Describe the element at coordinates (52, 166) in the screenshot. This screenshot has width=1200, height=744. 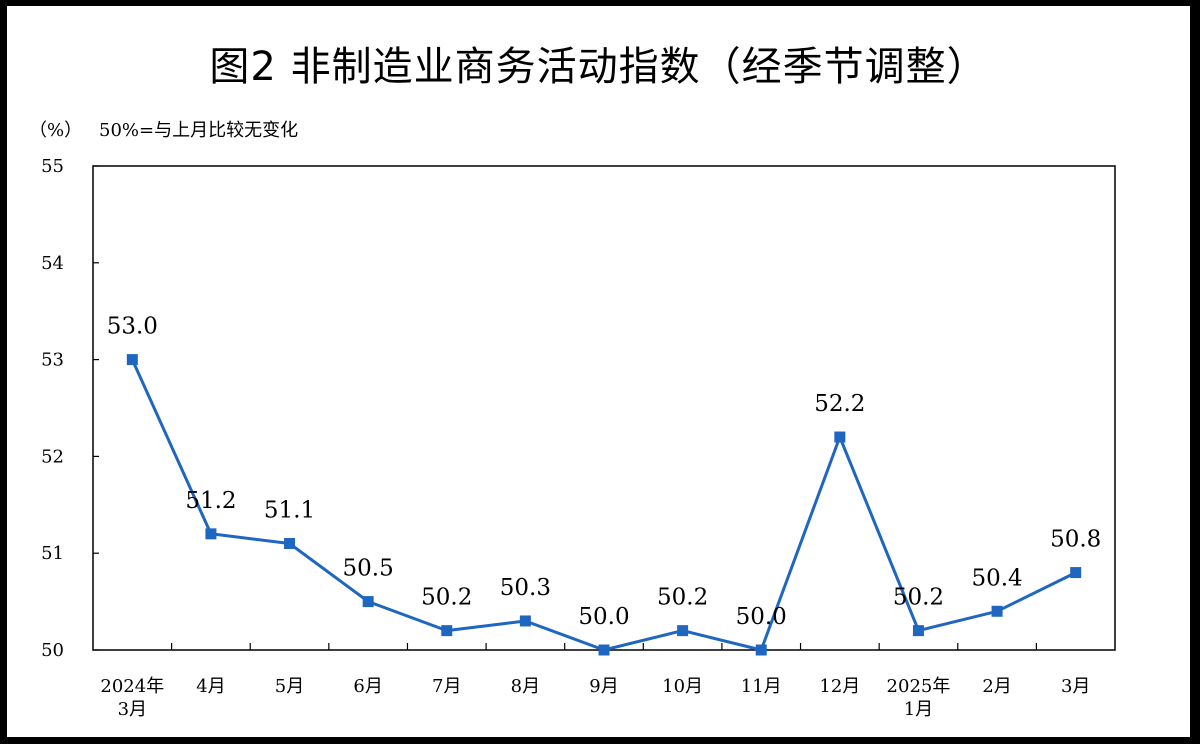
I see `y-tick-label: 55` at that location.